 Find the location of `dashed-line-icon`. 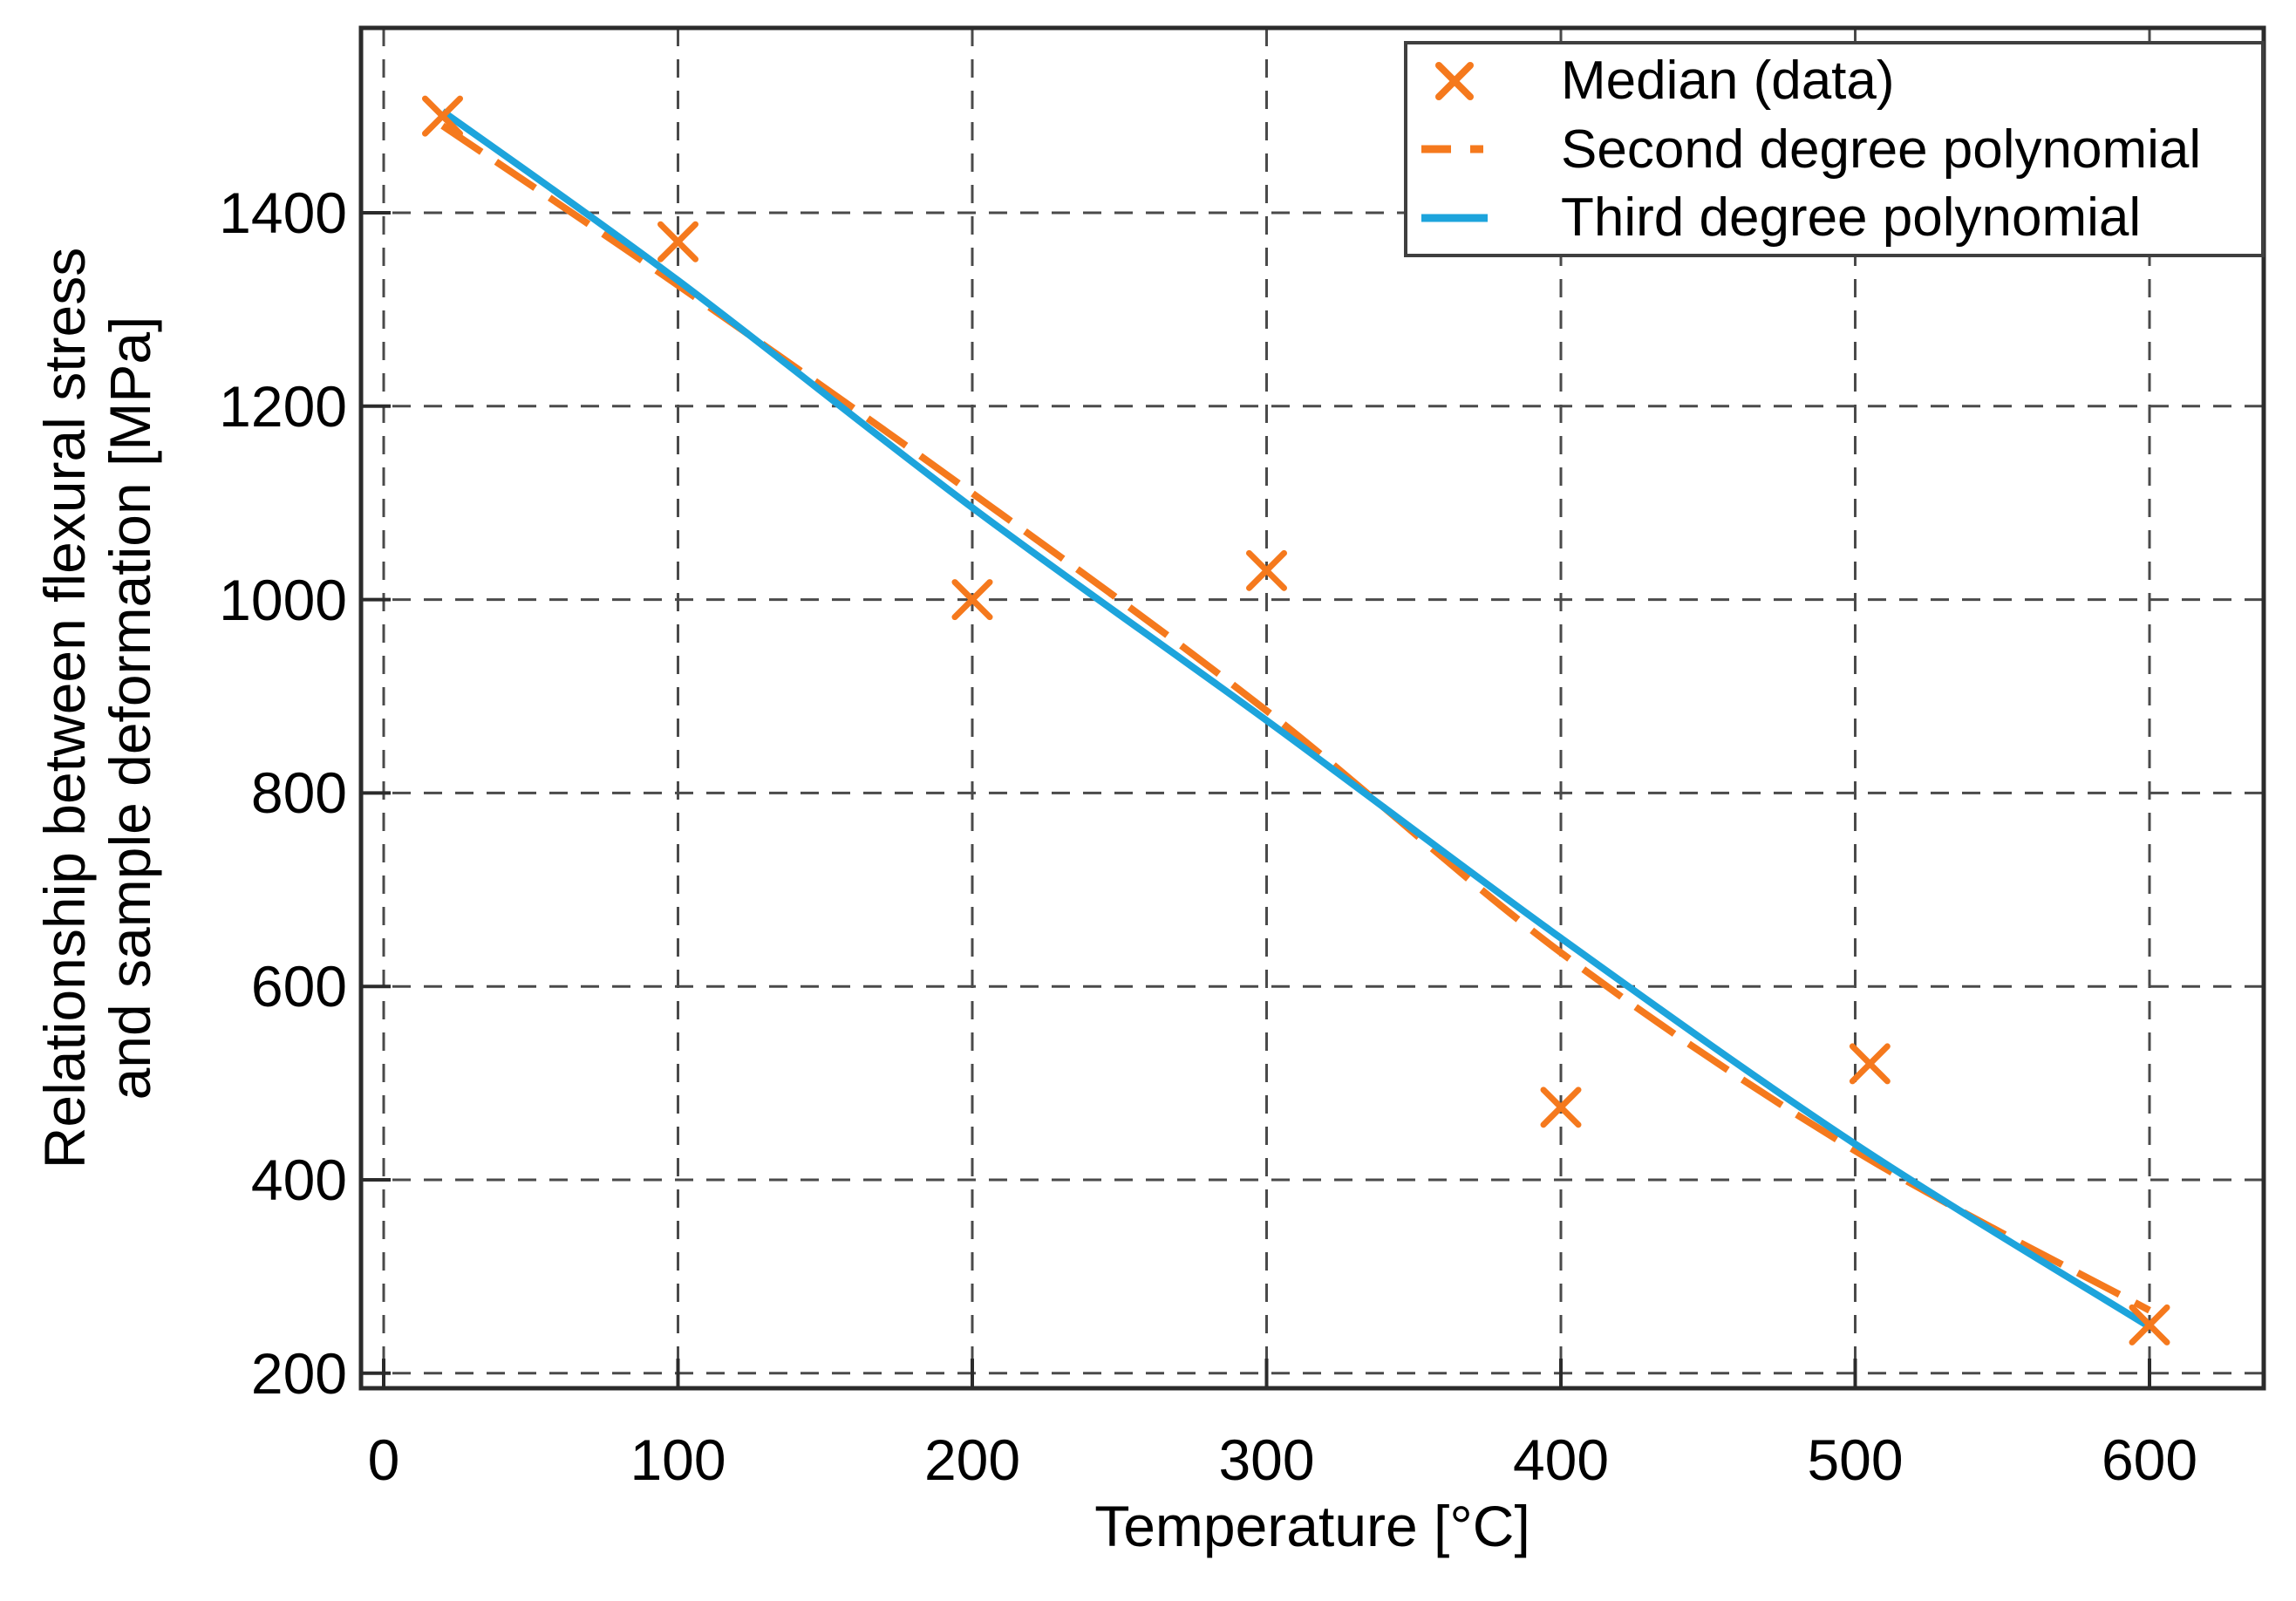

dashed-line-icon is located at coordinates (1454, 149).